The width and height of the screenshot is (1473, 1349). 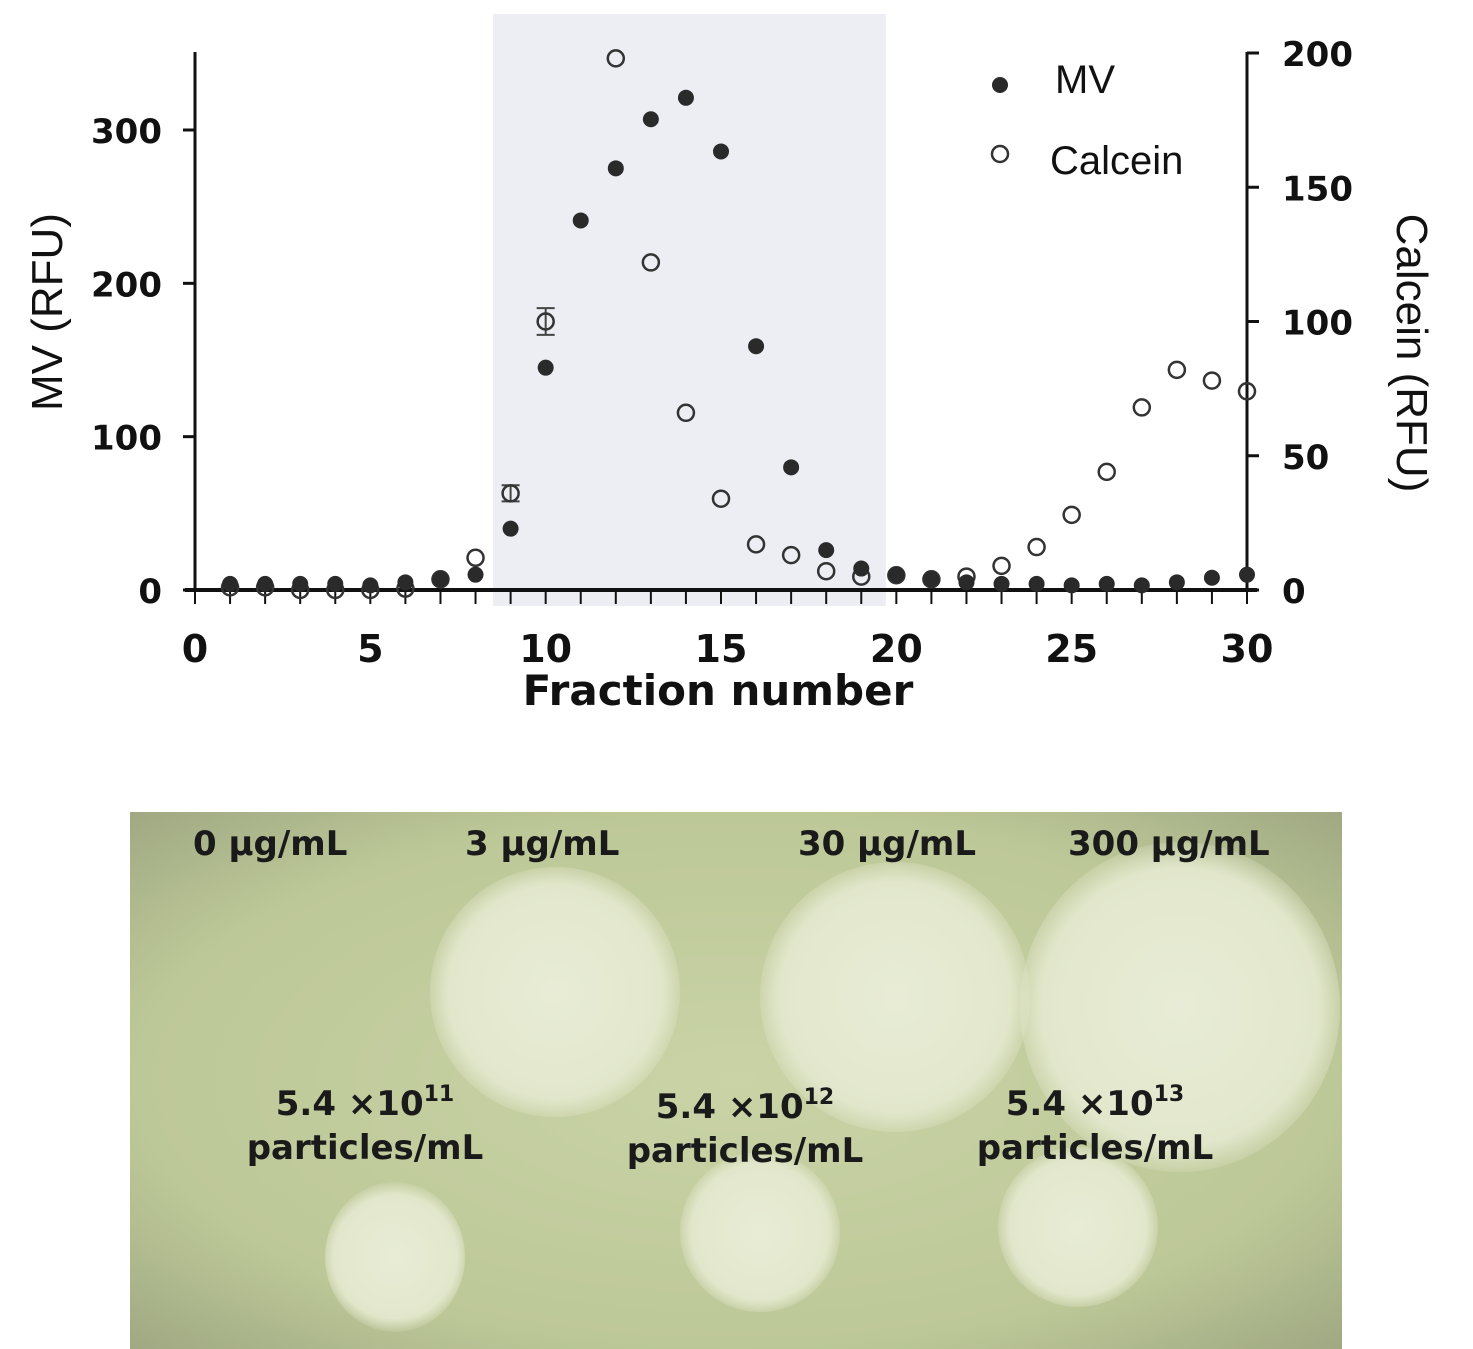 What do you see at coordinates (1305, 458) in the screenshot?
I see `y2-tick-label: 50` at bounding box center [1305, 458].